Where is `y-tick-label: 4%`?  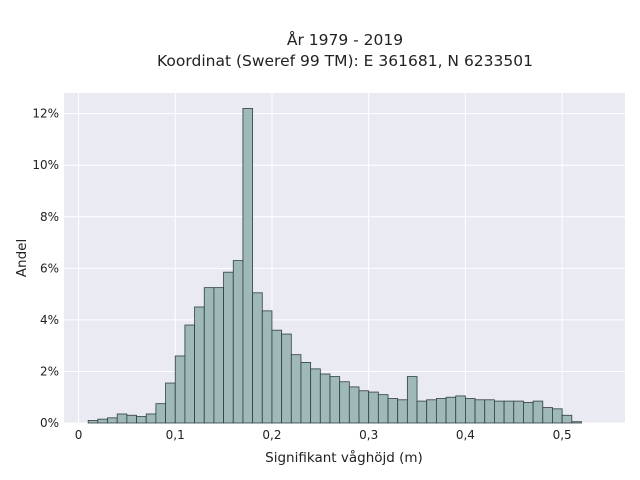
y-tick-label: 4% is located at coordinates (49, 320).